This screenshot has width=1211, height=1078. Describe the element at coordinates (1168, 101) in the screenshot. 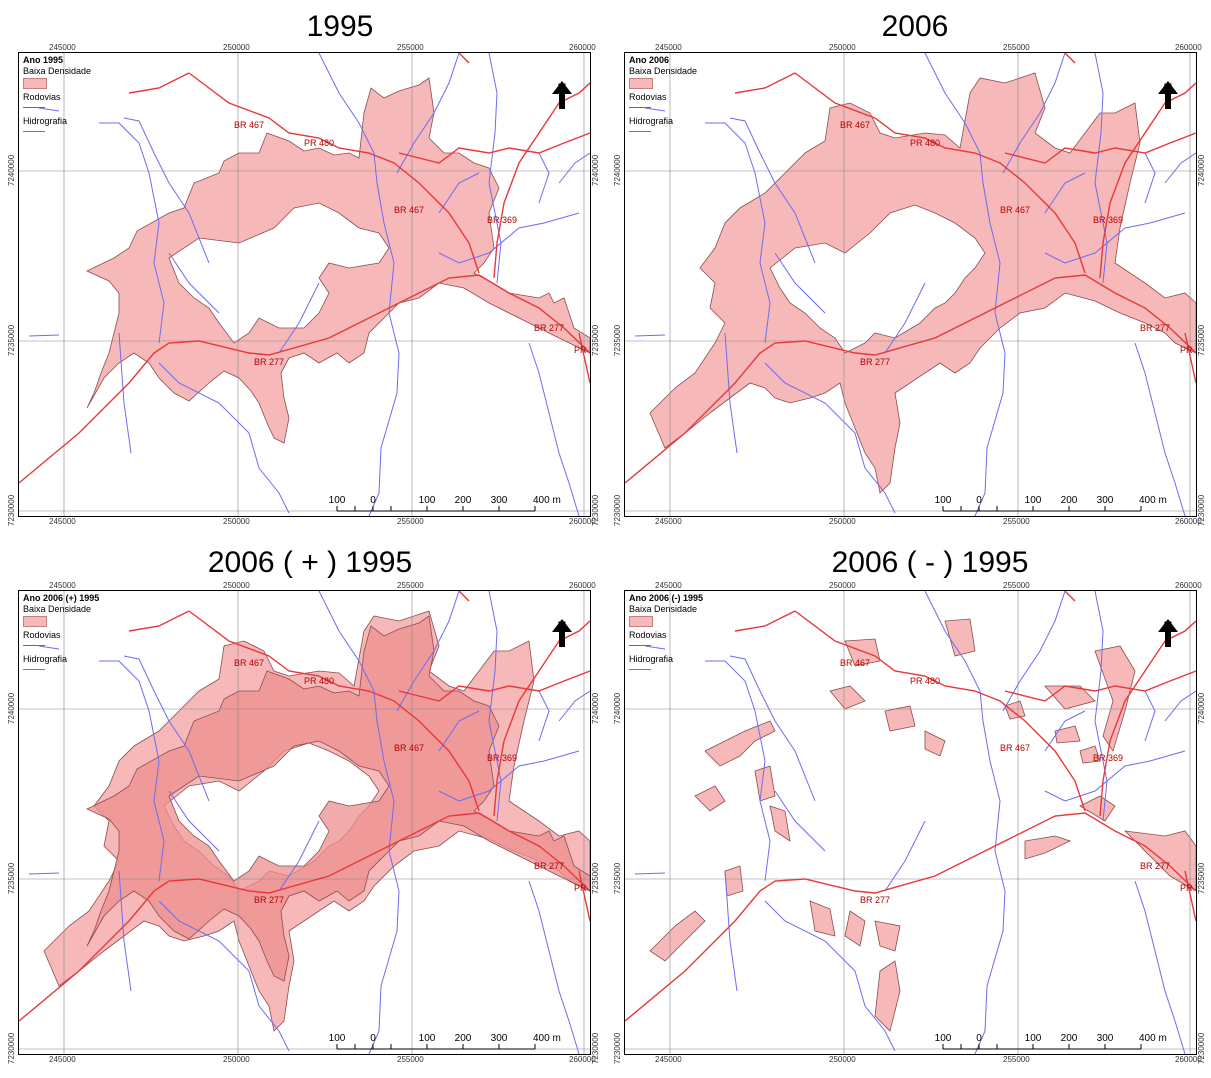

I see `north-arrow-icon: N` at that location.